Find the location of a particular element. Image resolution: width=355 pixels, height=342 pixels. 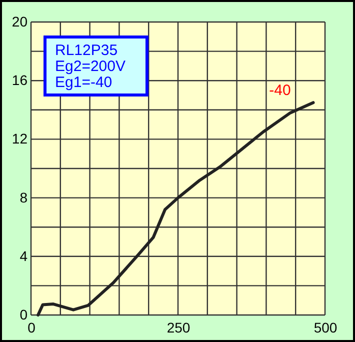

y-tick-label: 8 is located at coordinates (24, 197).